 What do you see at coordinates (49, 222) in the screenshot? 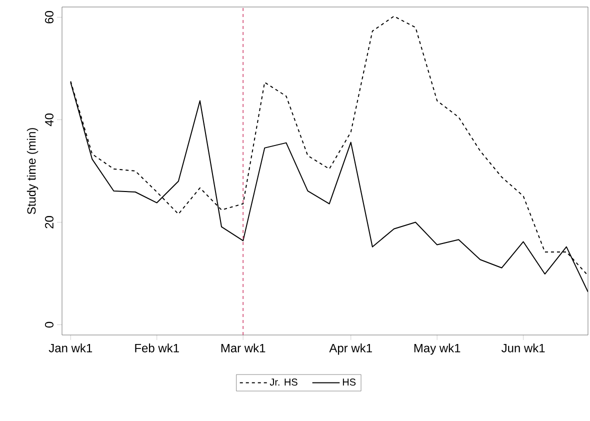
I see `y-tick-label: 20` at bounding box center [49, 222].